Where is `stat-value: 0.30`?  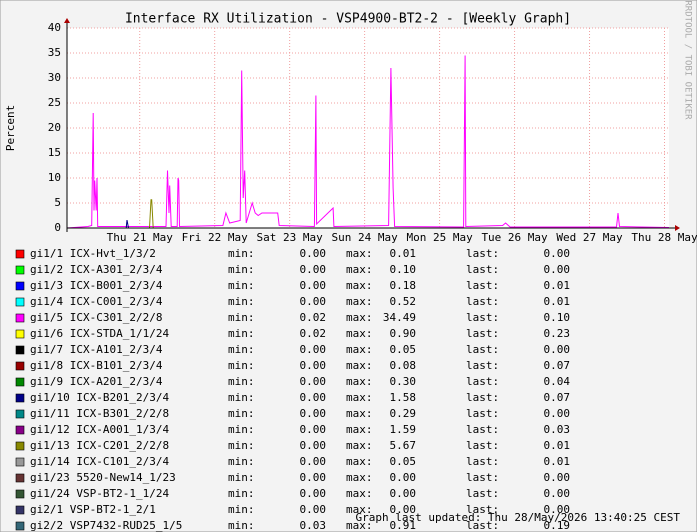 stat-value: 0.30 is located at coordinates (403, 381).